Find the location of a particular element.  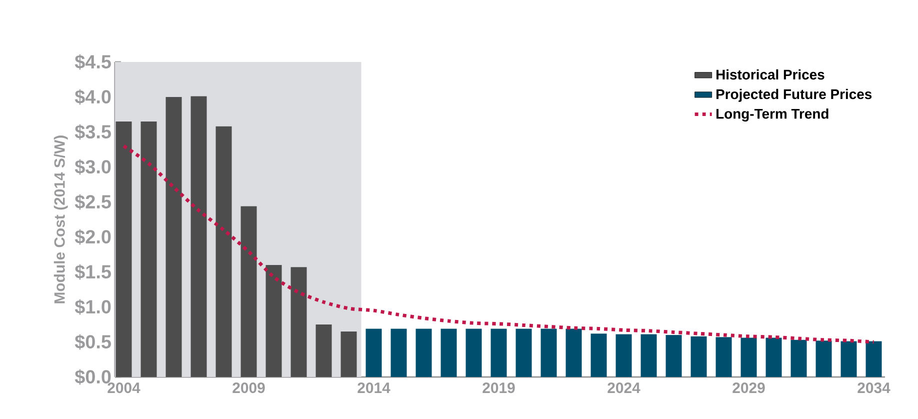

y-tick-label: $3.0 is located at coordinates (92, 167).